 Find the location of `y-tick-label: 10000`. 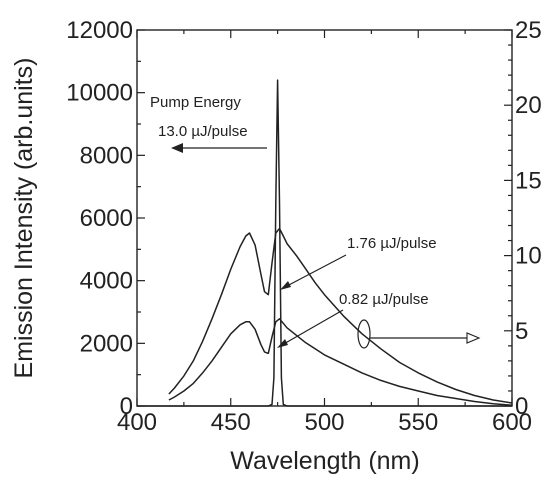

y-tick-label: 10000 is located at coordinates (99, 93).